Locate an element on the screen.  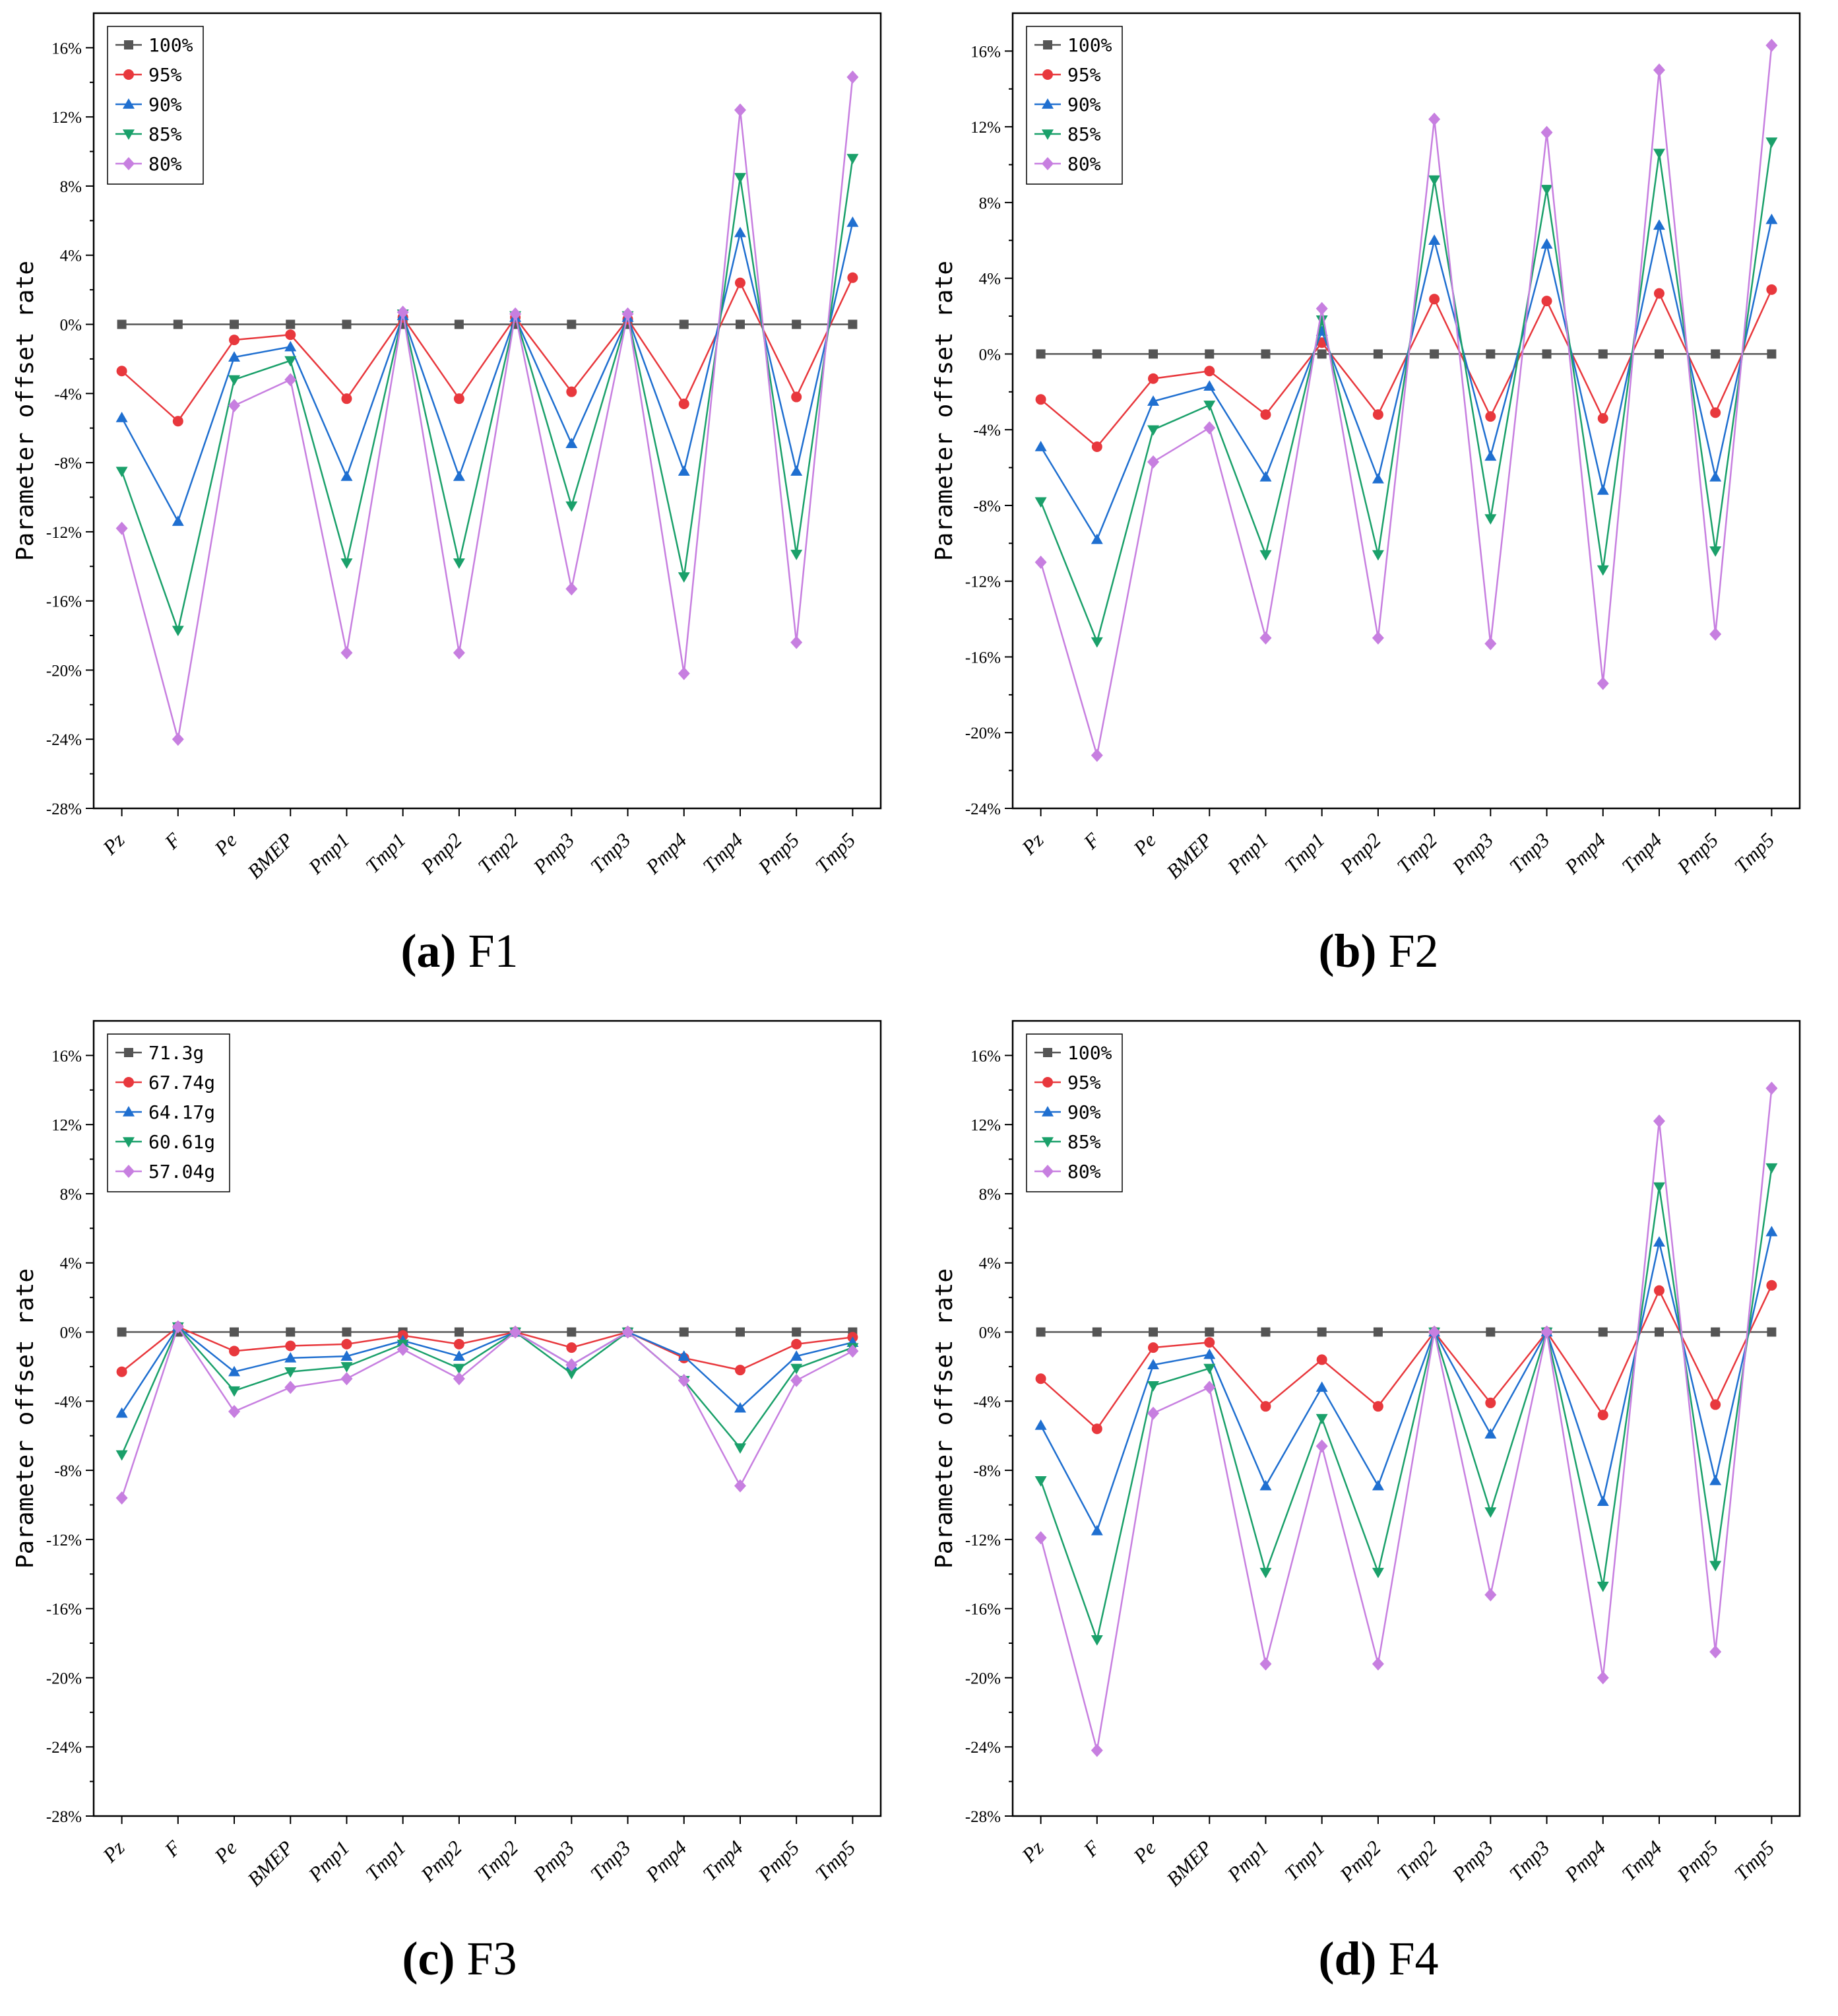
caption-b-letter: (b) is located at coordinates (1348, 951).